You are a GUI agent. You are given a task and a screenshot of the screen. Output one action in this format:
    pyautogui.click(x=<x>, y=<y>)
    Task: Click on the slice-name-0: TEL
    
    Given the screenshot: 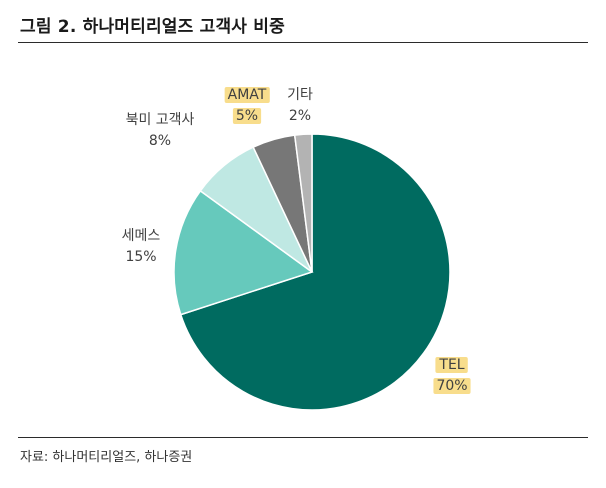 What is the action you would take?
    pyautogui.click(x=451, y=365)
    